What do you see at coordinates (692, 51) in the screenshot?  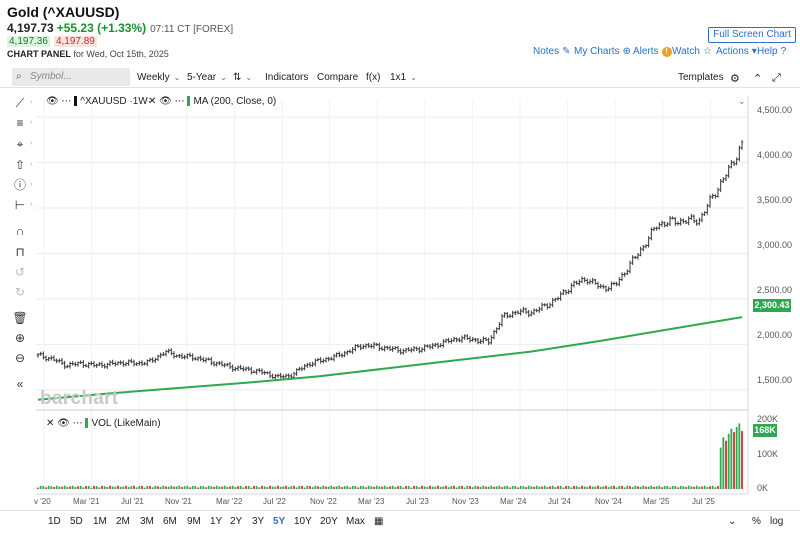 I see `watch-link: Watch ☆` at bounding box center [692, 51].